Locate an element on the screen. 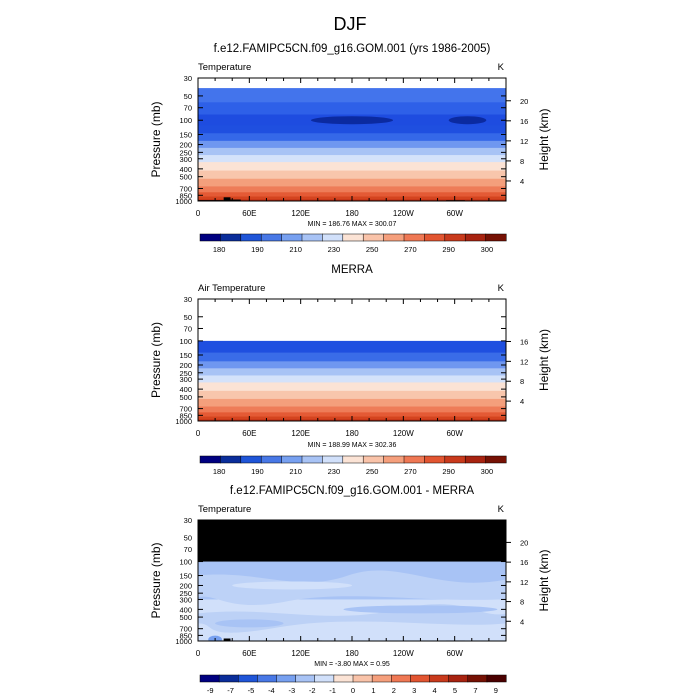 Image resolution: width=700 pixels, height=700 pixels. colorbar-label: 190 is located at coordinates (257, 471).